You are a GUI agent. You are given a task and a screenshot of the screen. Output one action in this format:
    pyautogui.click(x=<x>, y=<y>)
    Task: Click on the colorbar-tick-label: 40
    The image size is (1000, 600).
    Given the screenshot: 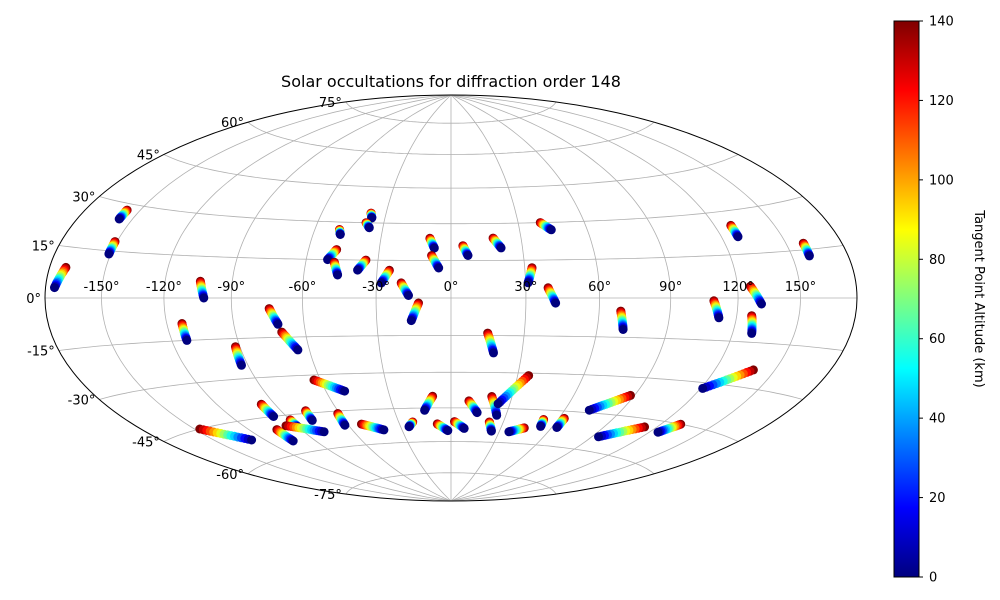 What is the action you would take?
    pyautogui.click(x=937, y=419)
    